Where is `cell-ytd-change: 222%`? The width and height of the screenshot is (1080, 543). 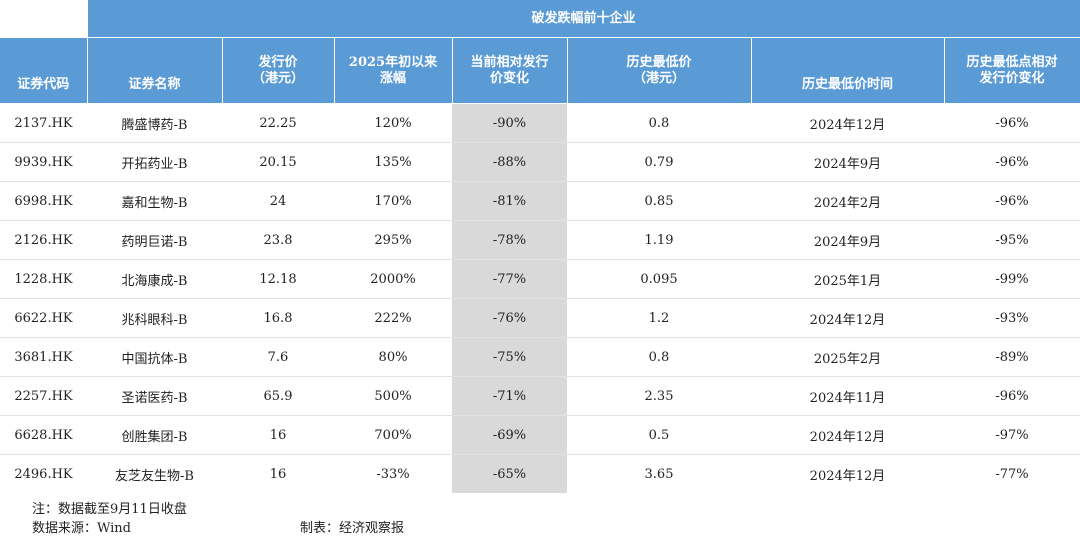
cell-ytd-change: 222% is located at coordinates (393, 318).